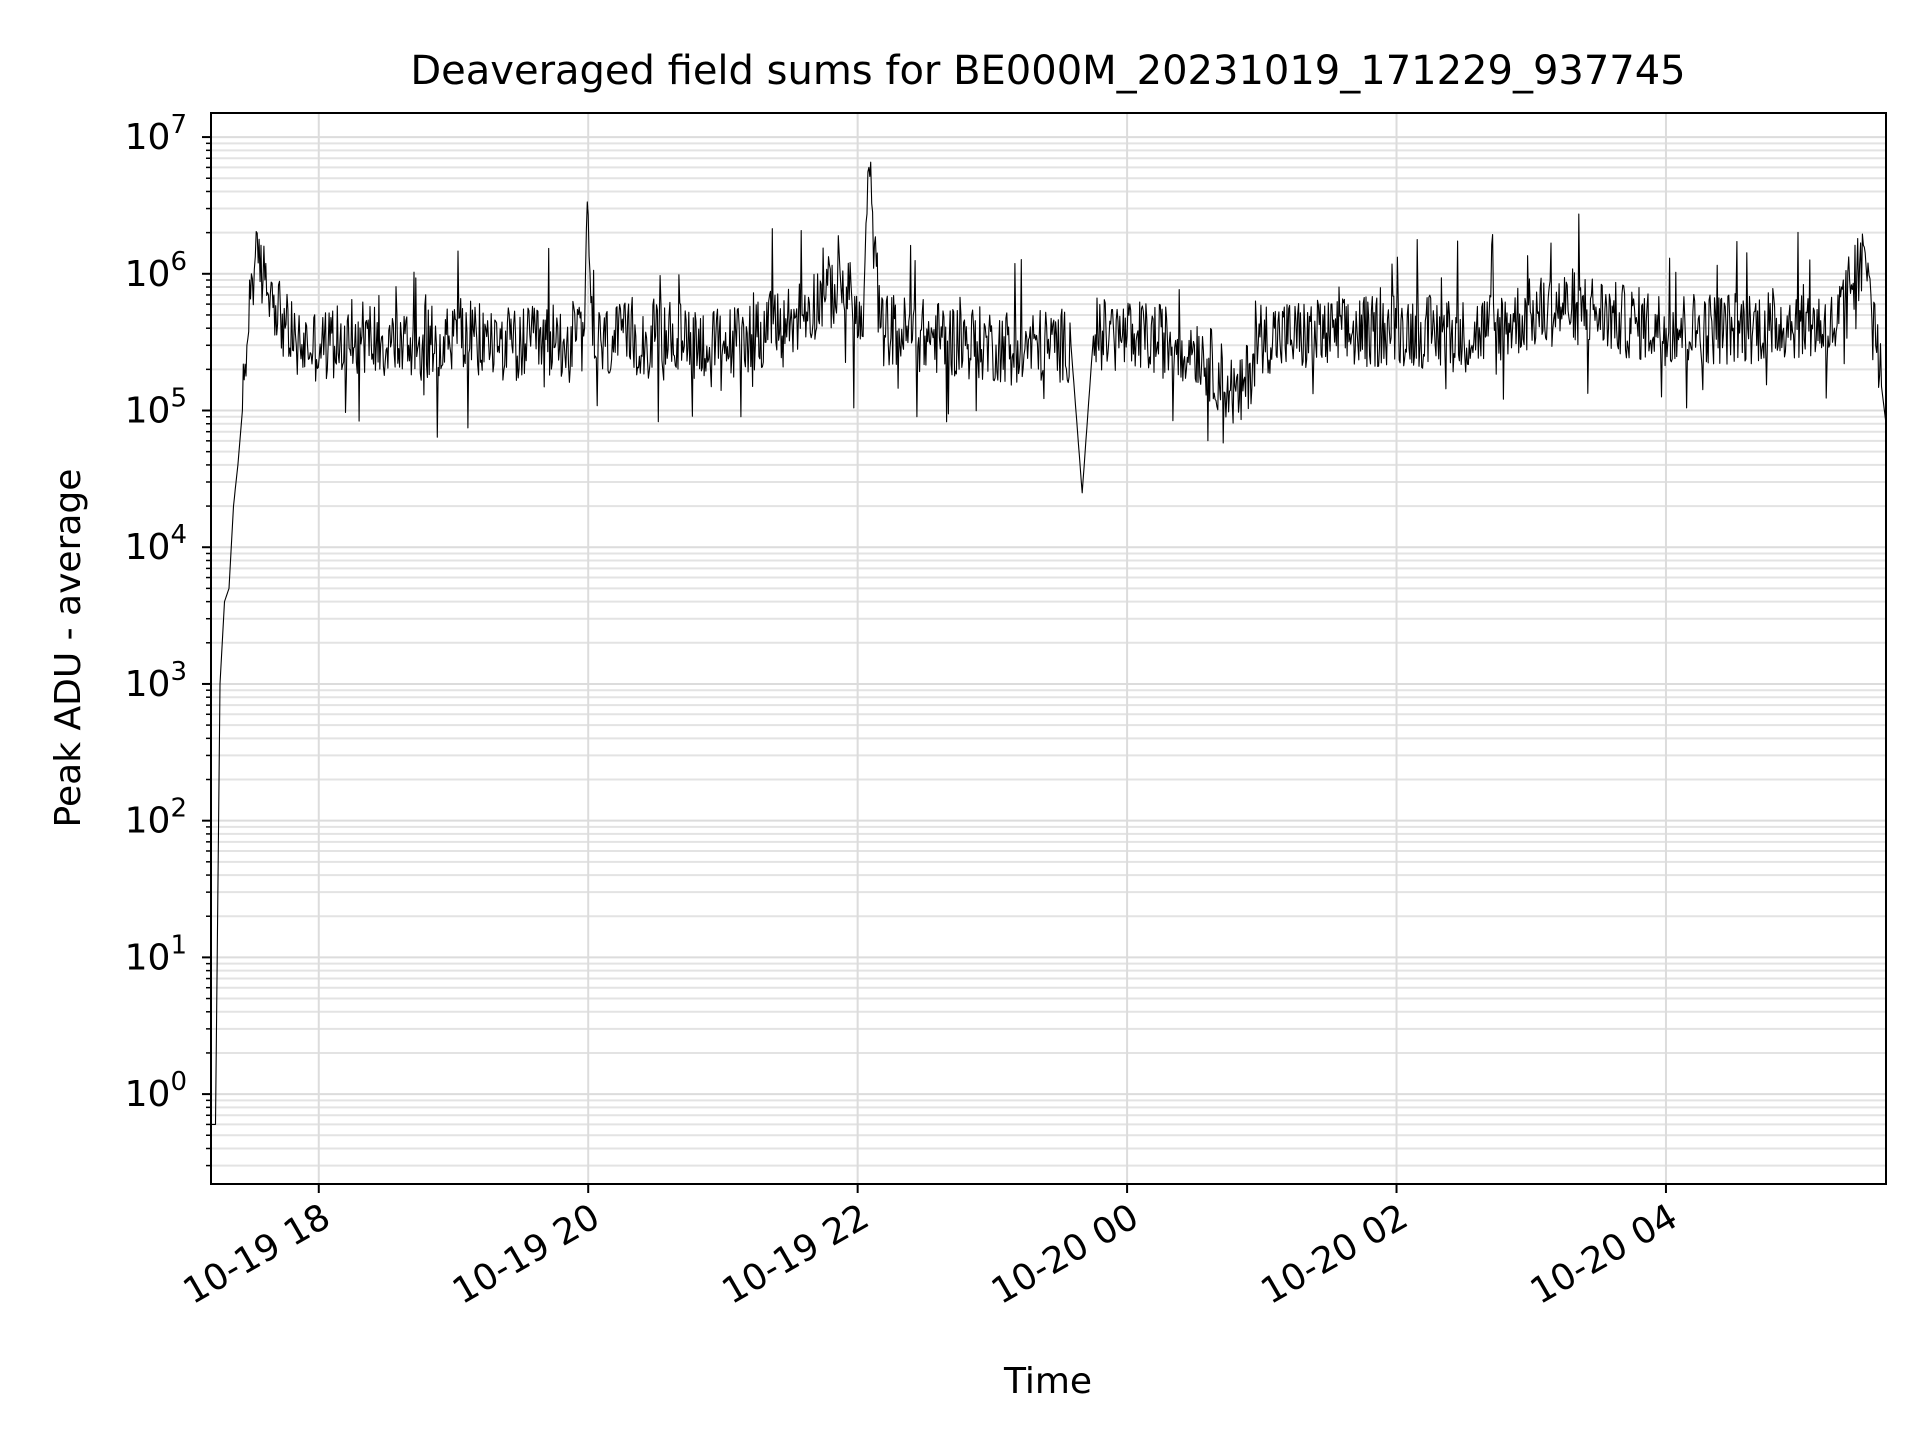  I want to click on y-axis-label: Peak ADU - average, so click(68, 648).